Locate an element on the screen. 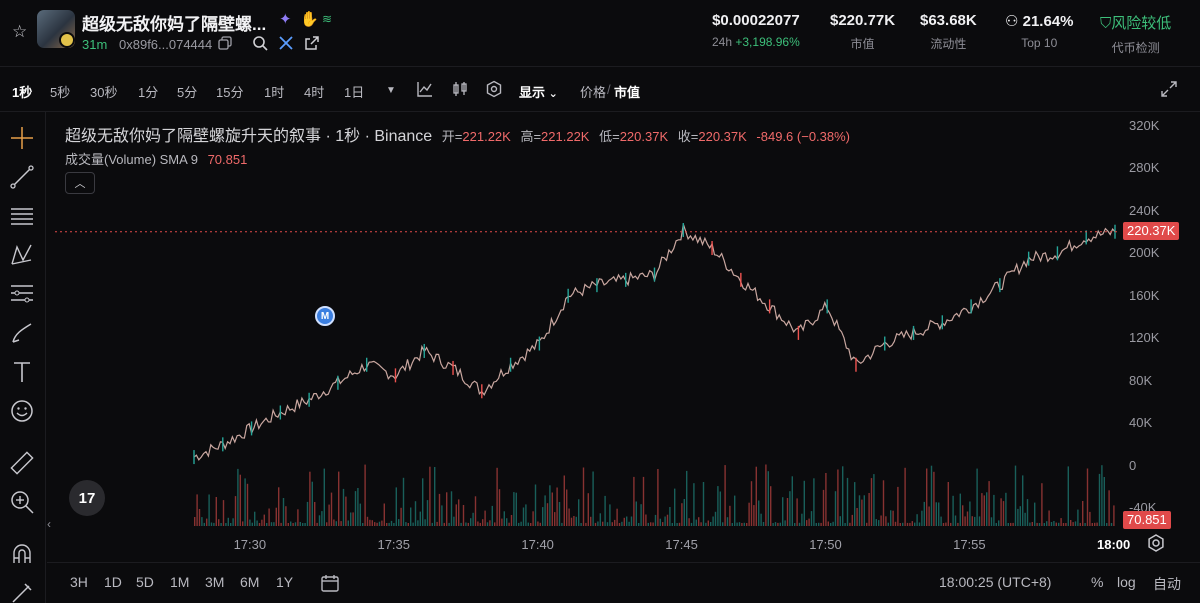  timeframe-1m: 1分 is located at coordinates (148, 92).